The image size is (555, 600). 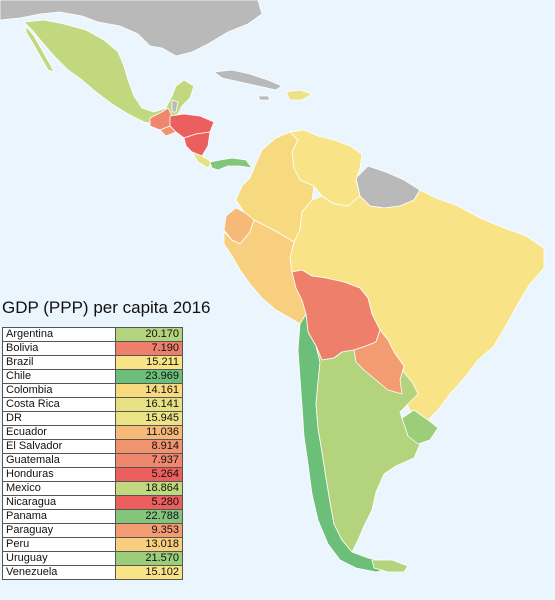 What do you see at coordinates (131, 28) in the screenshot?
I see `usa-region` at bounding box center [131, 28].